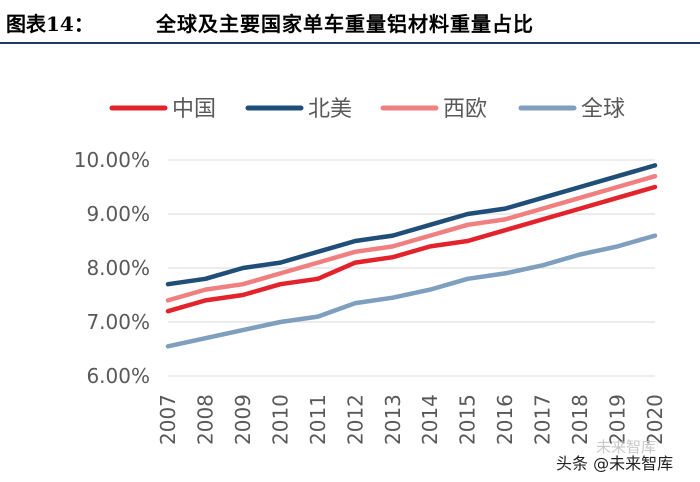 The height and width of the screenshot is (482, 700). What do you see at coordinates (350, 43) in the screenshot?
I see `header-divider` at bounding box center [350, 43].